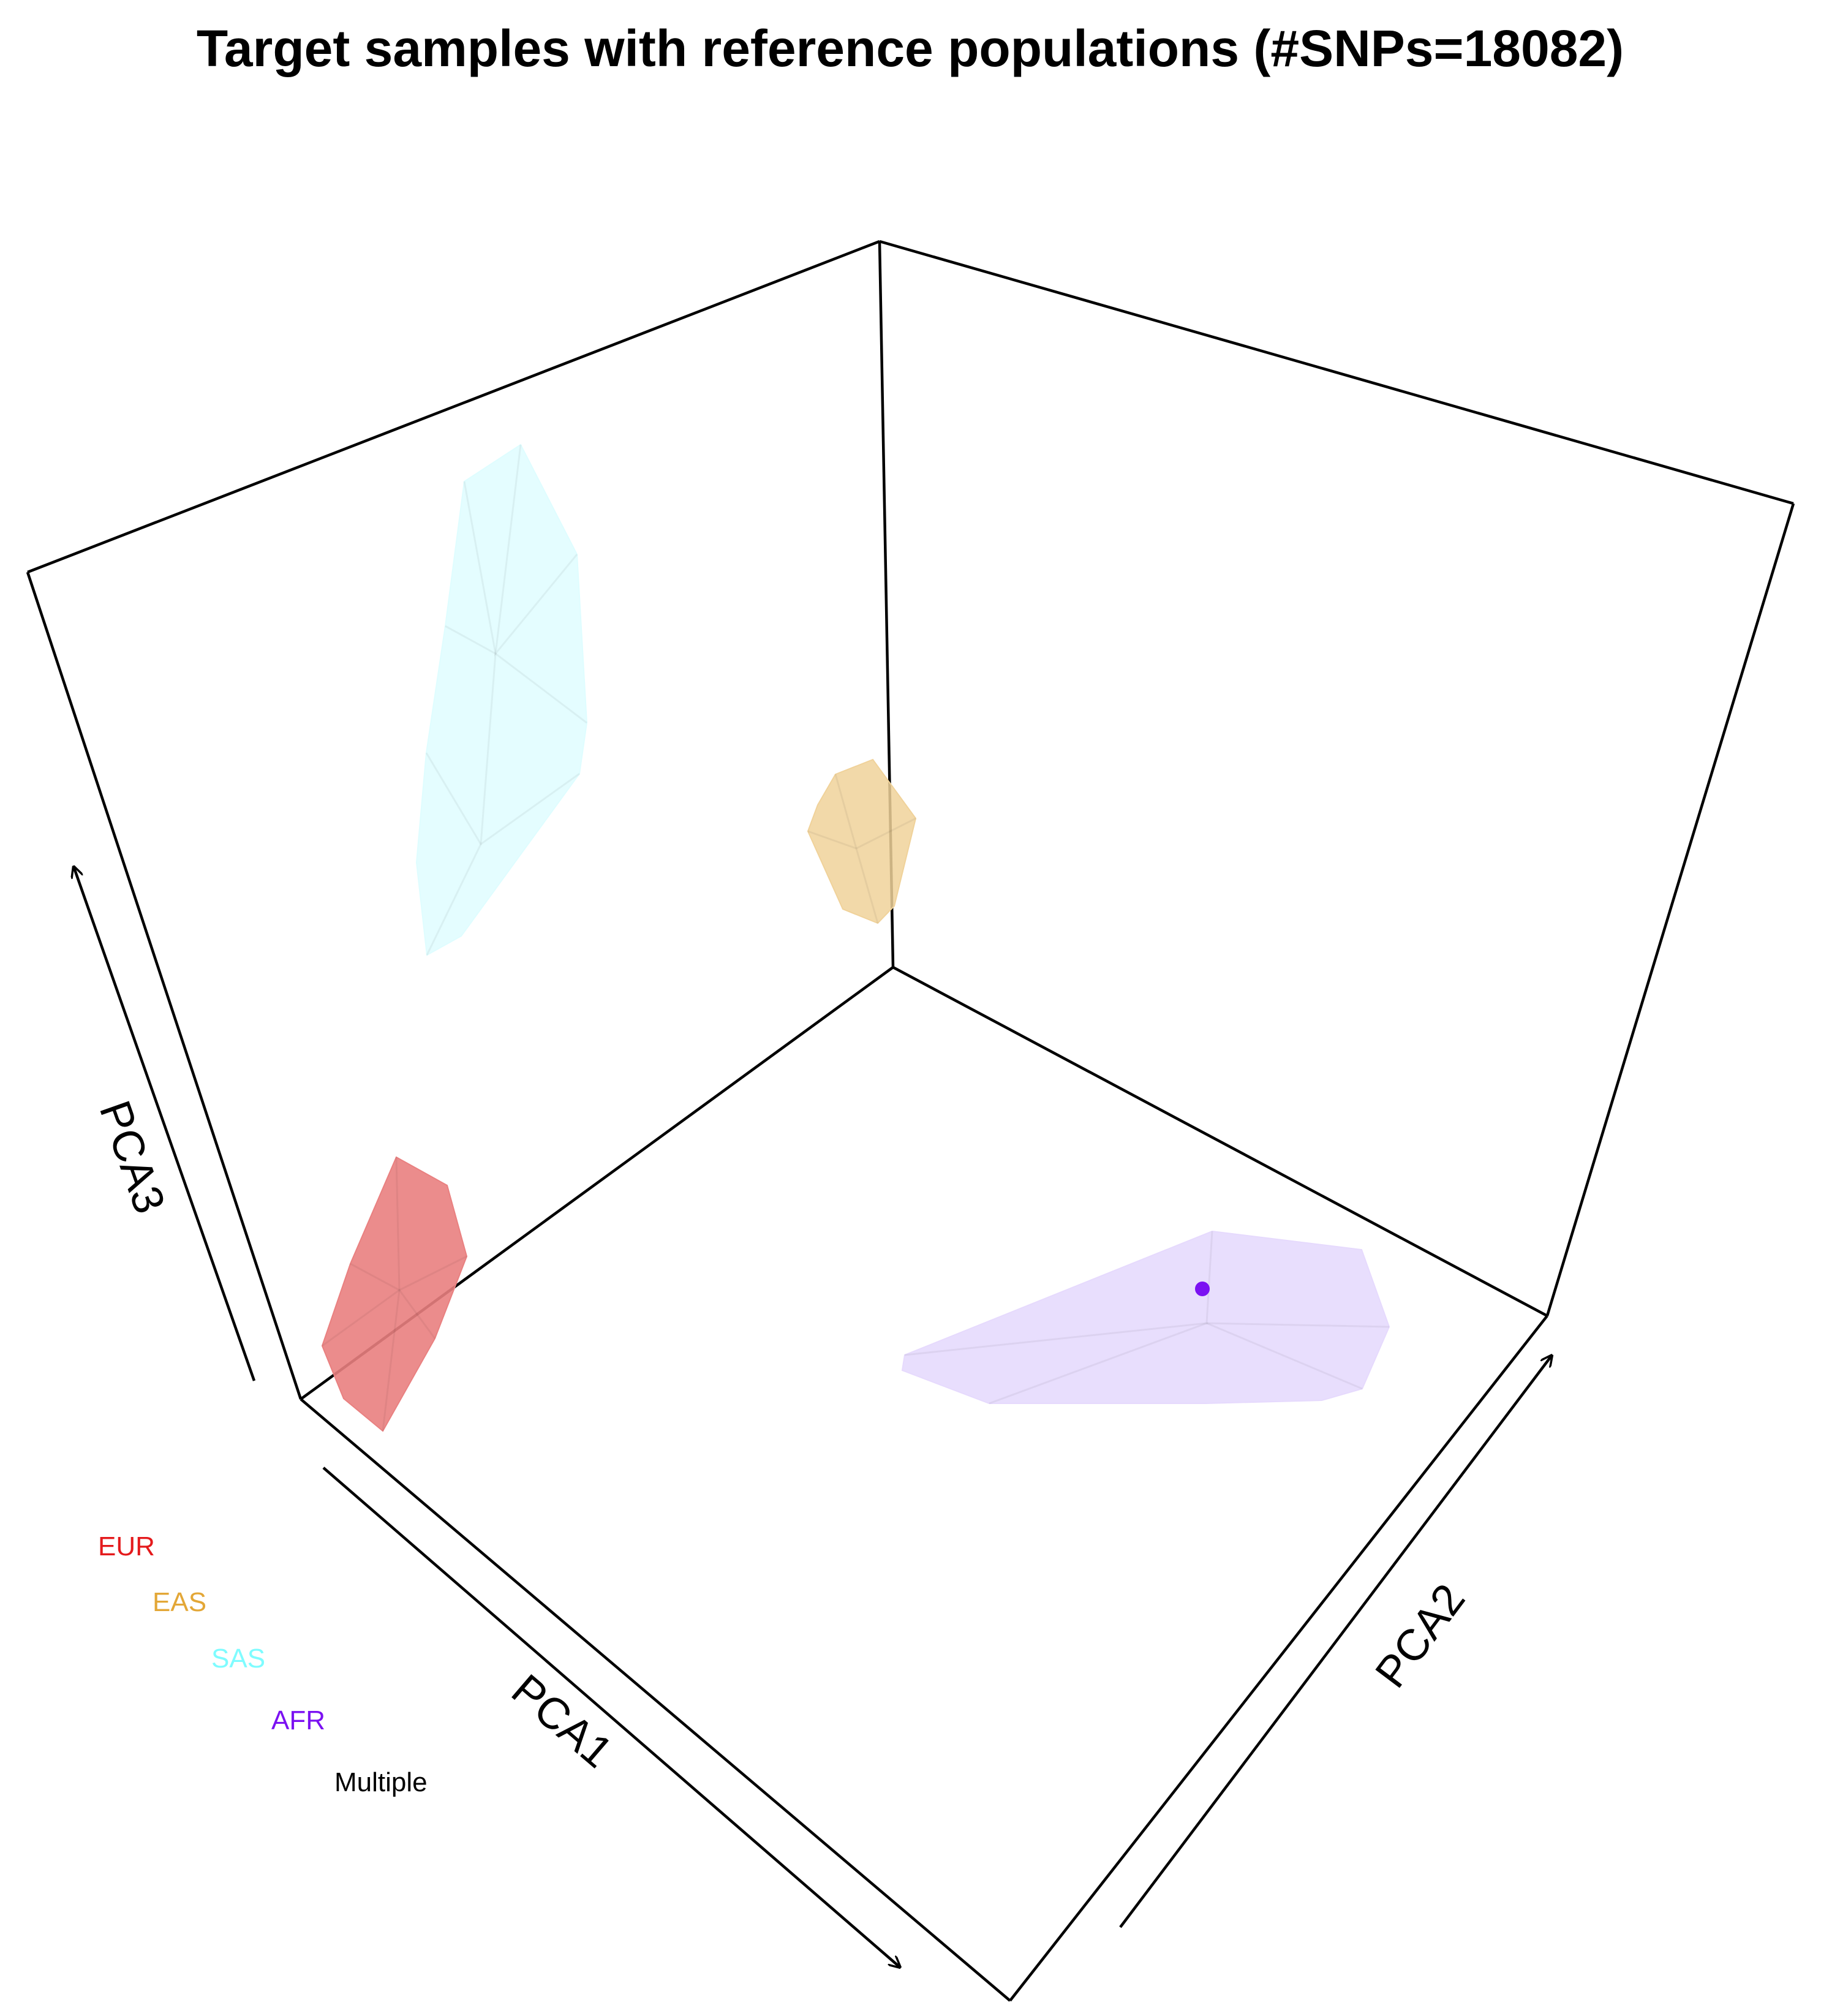 Image resolution: width=1821 pixels, height=2016 pixels. I want to click on frame-edge-floor-front-right, so click(1279, 1659).